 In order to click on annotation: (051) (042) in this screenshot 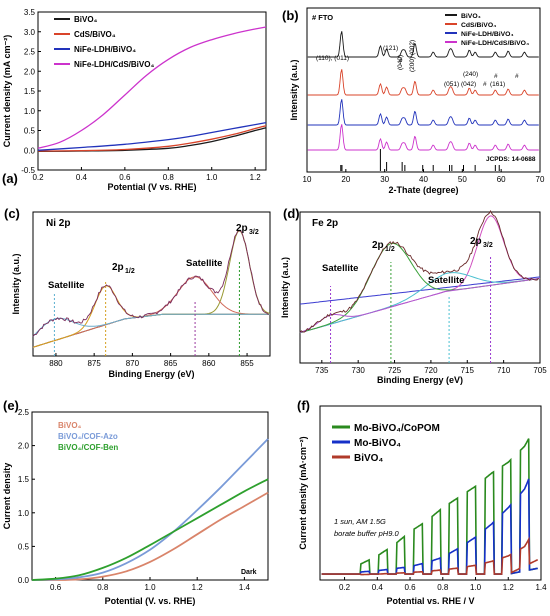, I will do `click(460, 84)`.